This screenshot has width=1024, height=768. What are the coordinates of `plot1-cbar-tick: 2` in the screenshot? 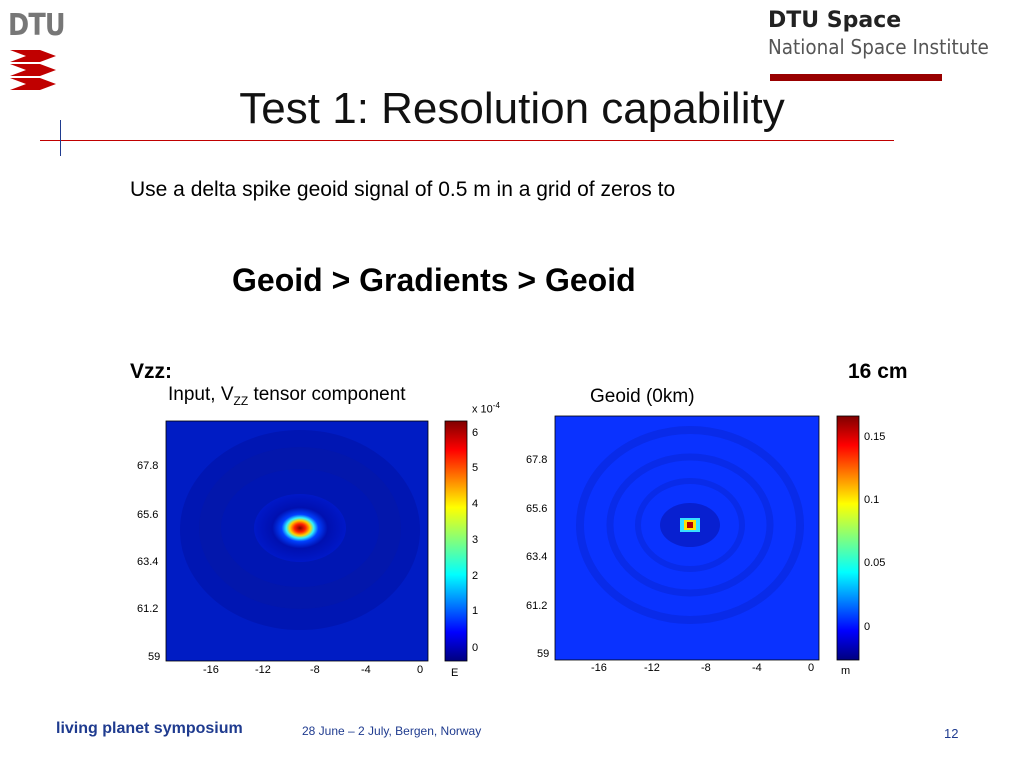 It's located at (475, 576).